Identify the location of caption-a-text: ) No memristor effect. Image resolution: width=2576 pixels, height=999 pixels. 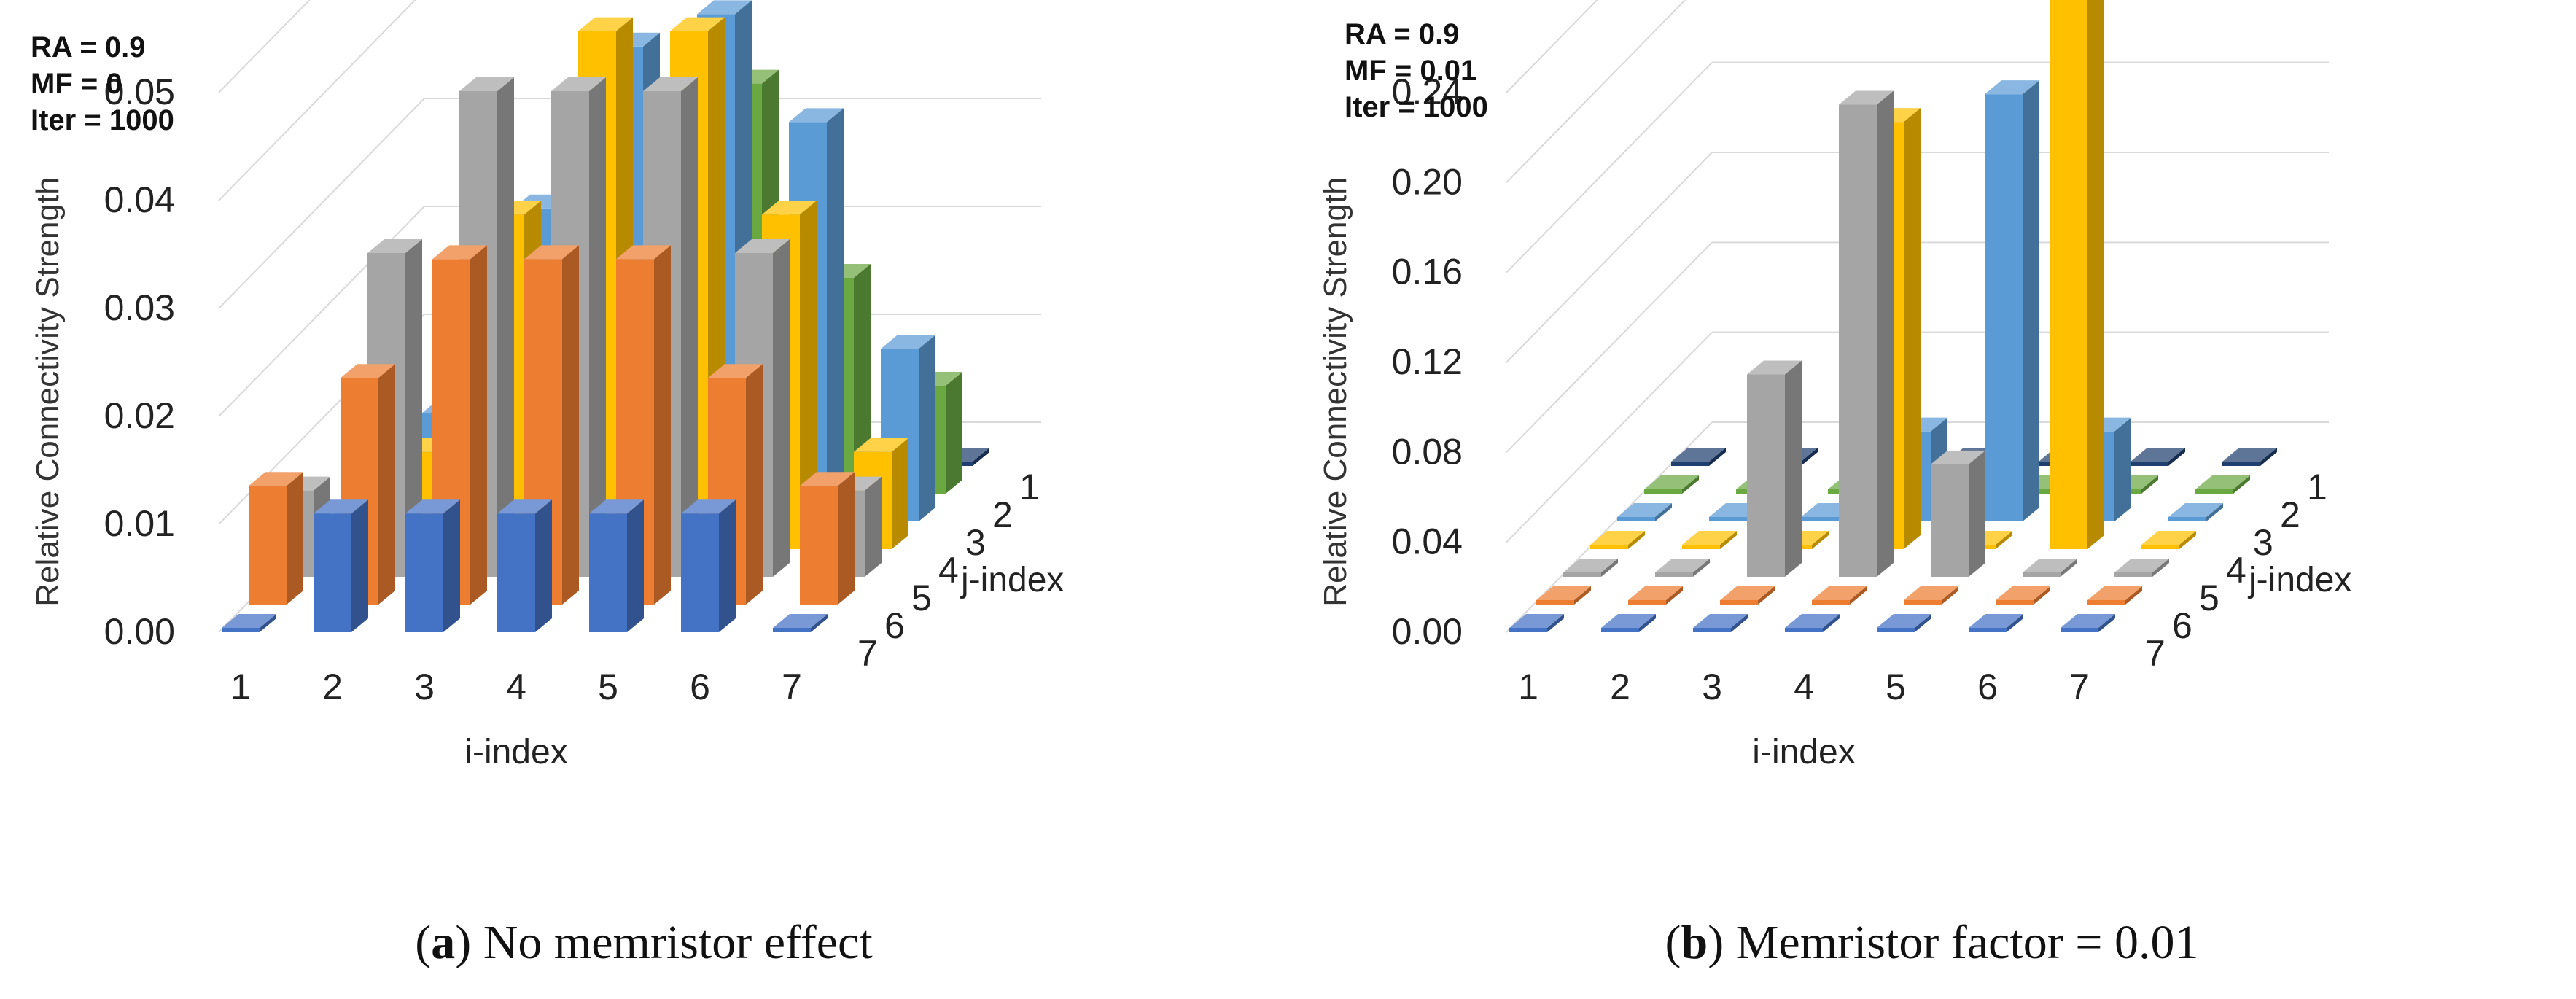
(664, 942).